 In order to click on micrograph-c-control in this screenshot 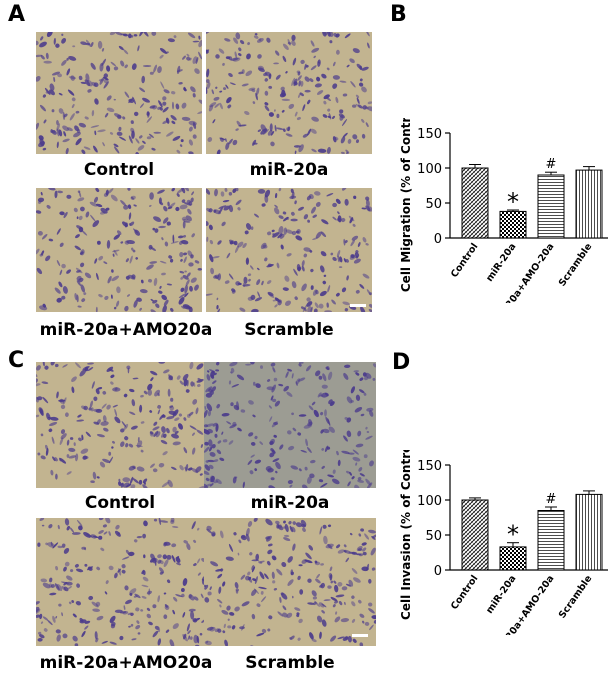, I will do `click(120, 425)`.